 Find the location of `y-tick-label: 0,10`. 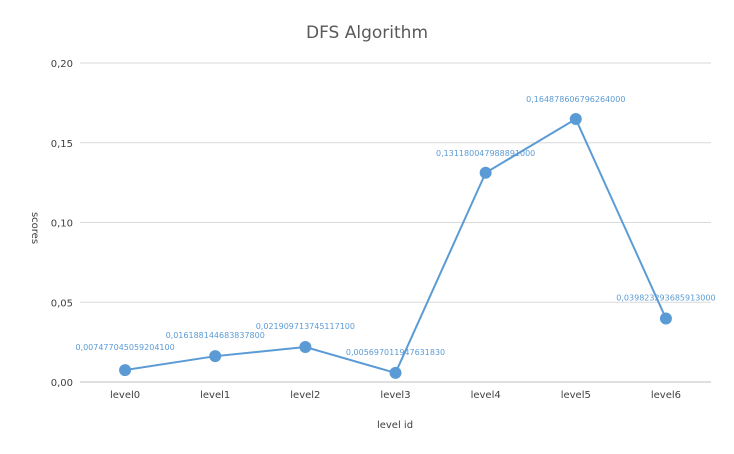

y-tick-label: 0,10 is located at coordinates (62, 224).